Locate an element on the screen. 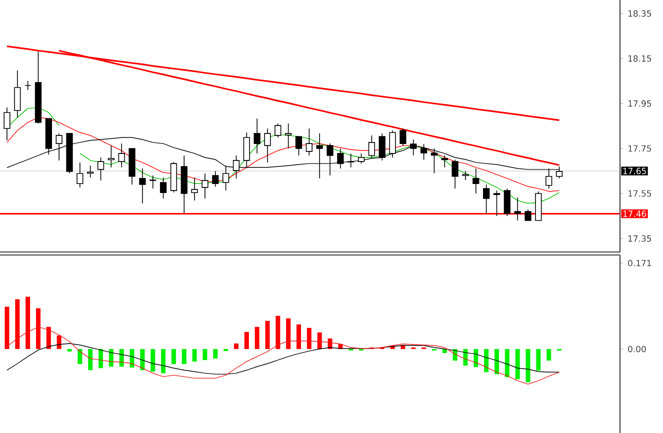  y-tick-label: 17.55 is located at coordinates (640, 193).